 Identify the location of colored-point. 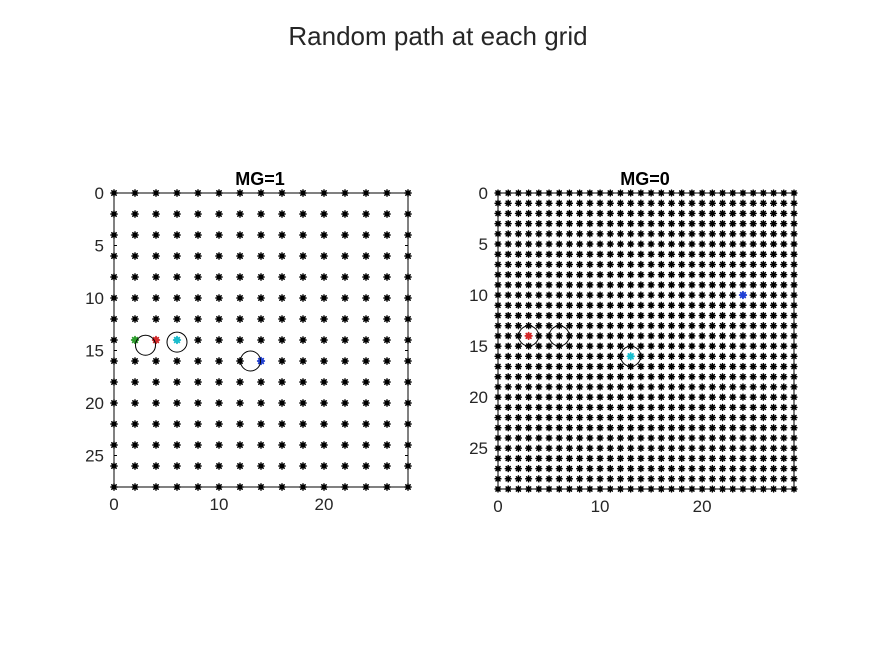
(135, 340).